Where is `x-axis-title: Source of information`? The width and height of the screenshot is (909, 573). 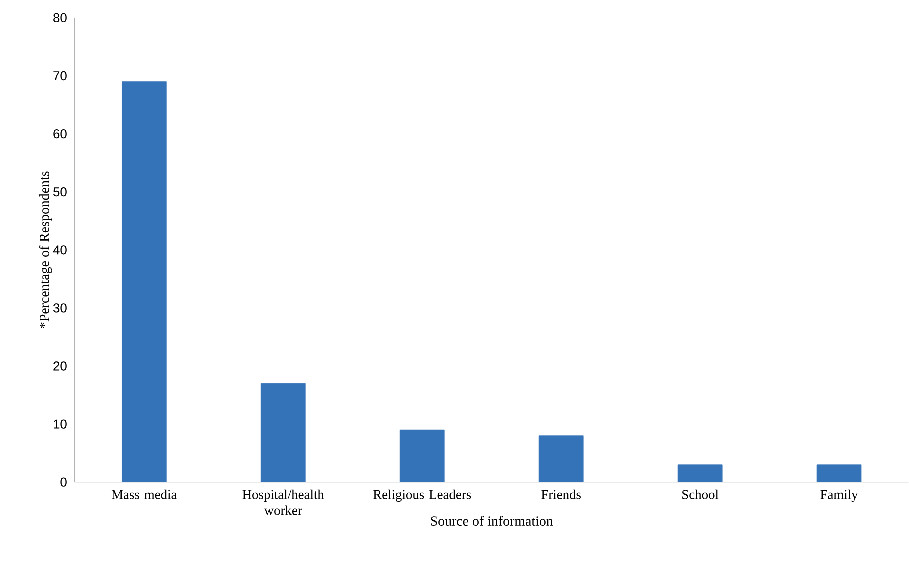 x-axis-title: Source of information is located at coordinates (492, 521).